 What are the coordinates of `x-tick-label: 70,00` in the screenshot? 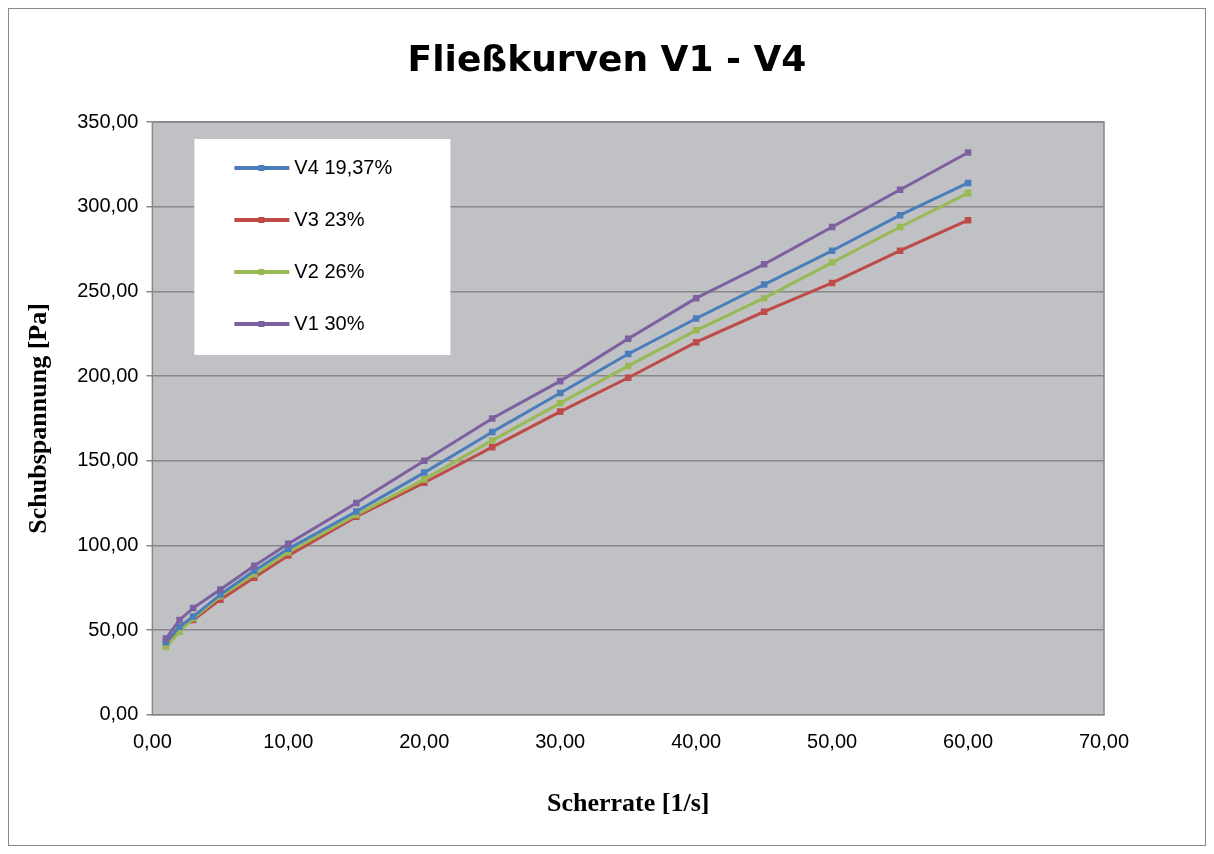 It's located at (1104, 741).